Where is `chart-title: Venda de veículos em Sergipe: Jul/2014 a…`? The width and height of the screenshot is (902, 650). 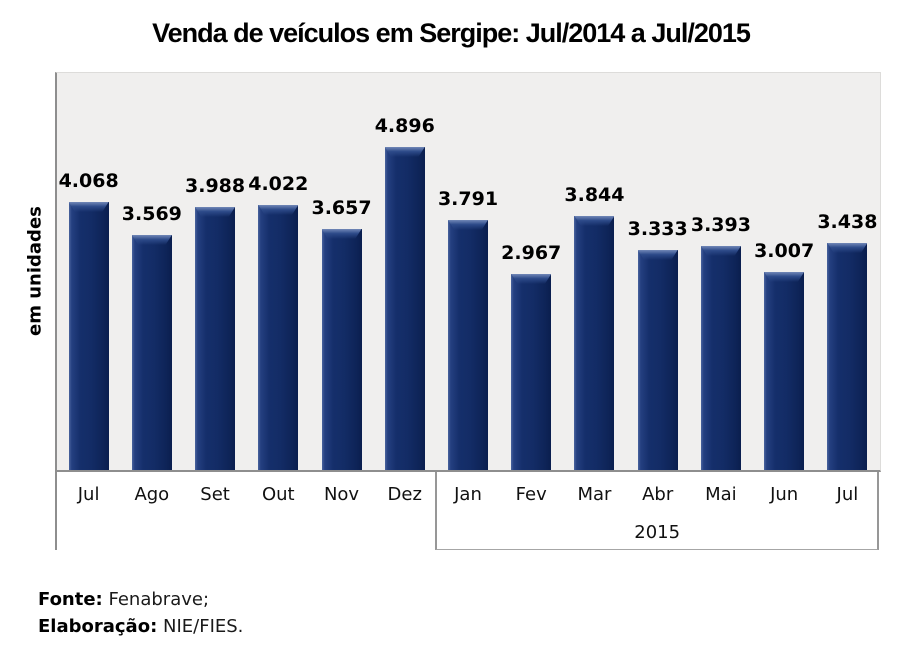
chart-title: Venda de veículos em Sergipe: Jul/2014 a… is located at coordinates (451, 33).